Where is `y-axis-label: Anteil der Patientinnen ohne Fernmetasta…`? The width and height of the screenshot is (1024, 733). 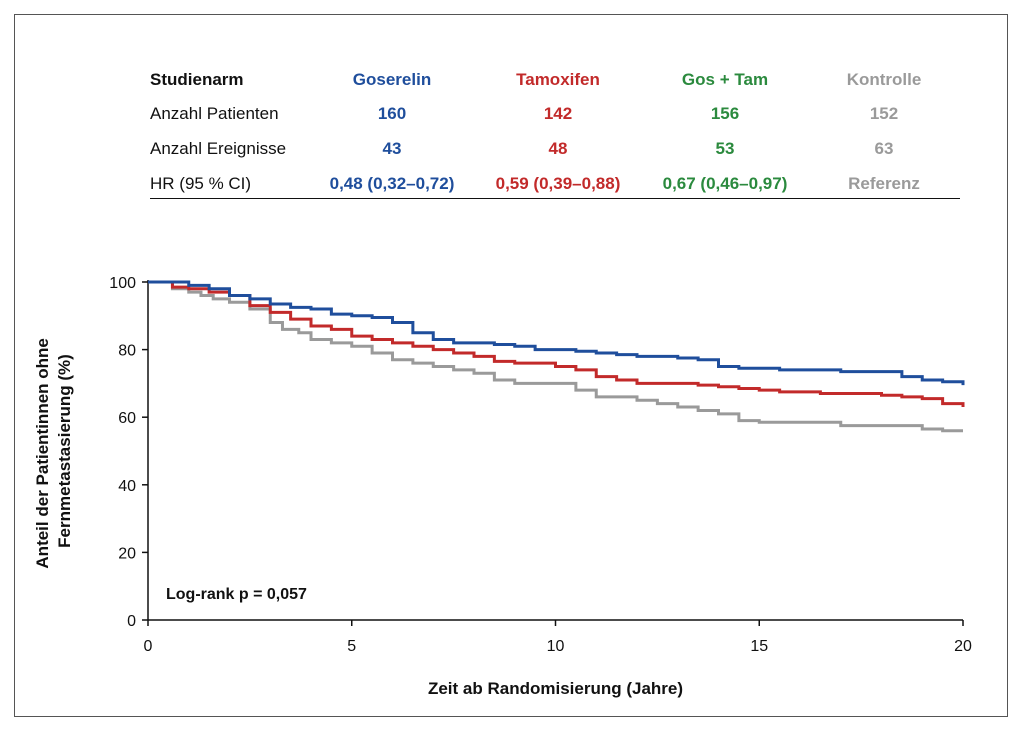 y-axis-label: Anteil der Patientinnen ohne Fernmetasta… is located at coordinates (53, 450).